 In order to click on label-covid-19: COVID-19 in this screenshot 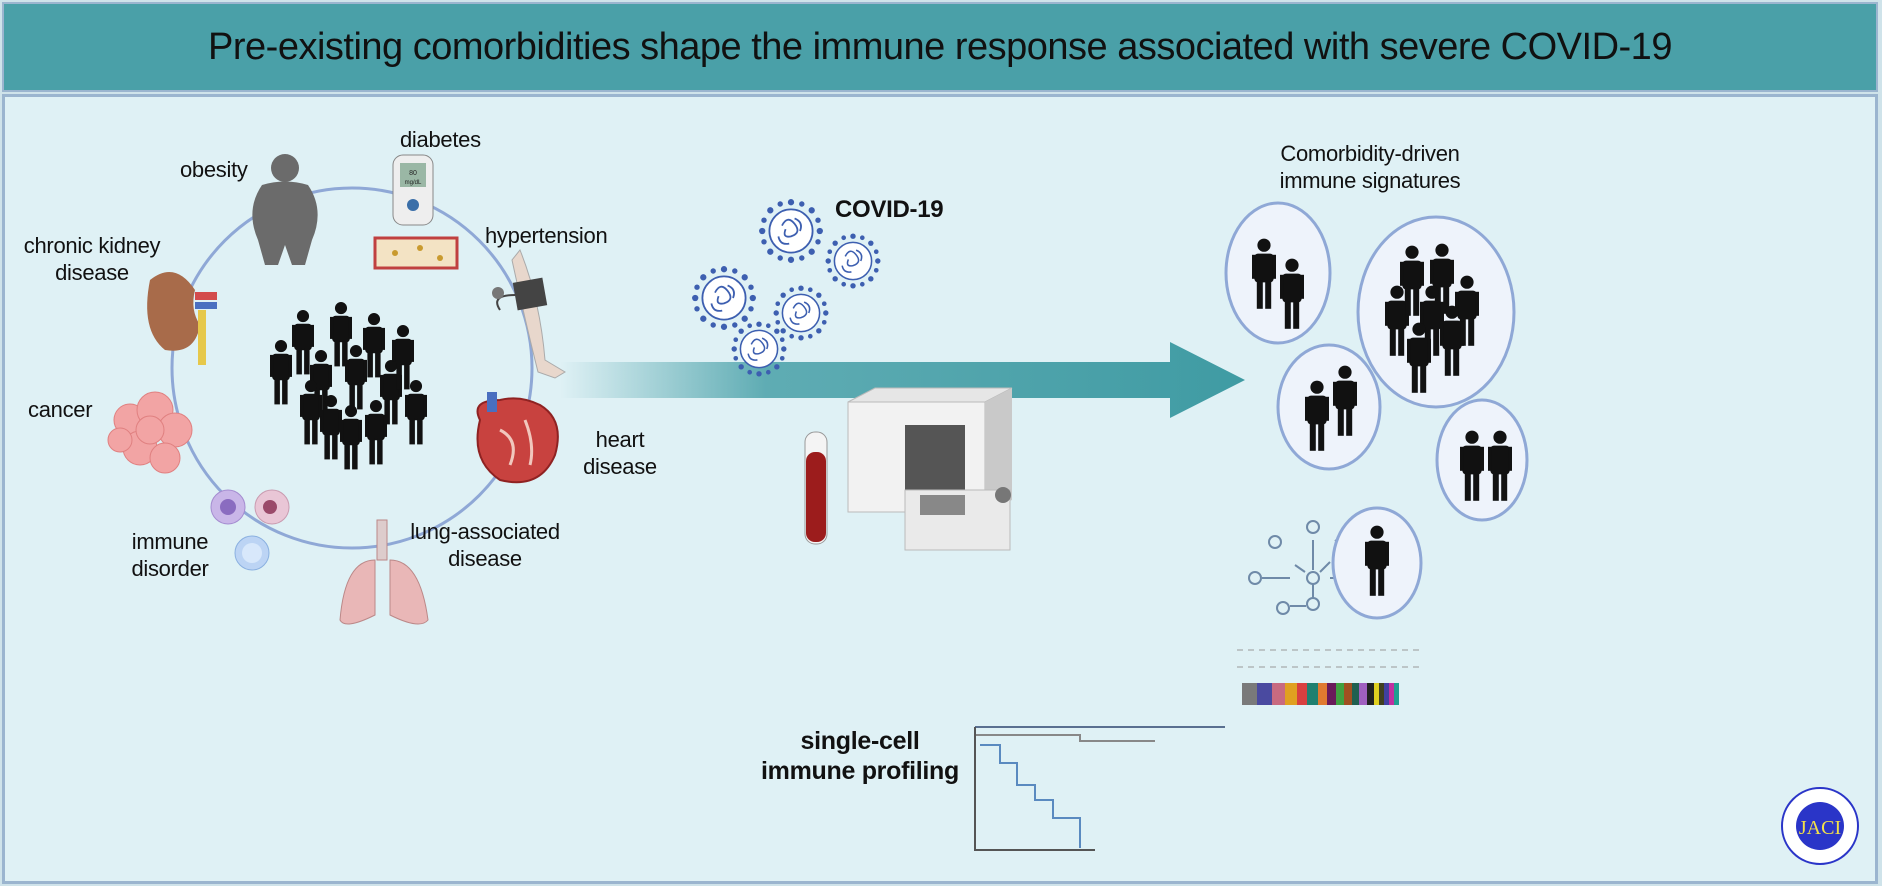, I will do `click(889, 209)`.